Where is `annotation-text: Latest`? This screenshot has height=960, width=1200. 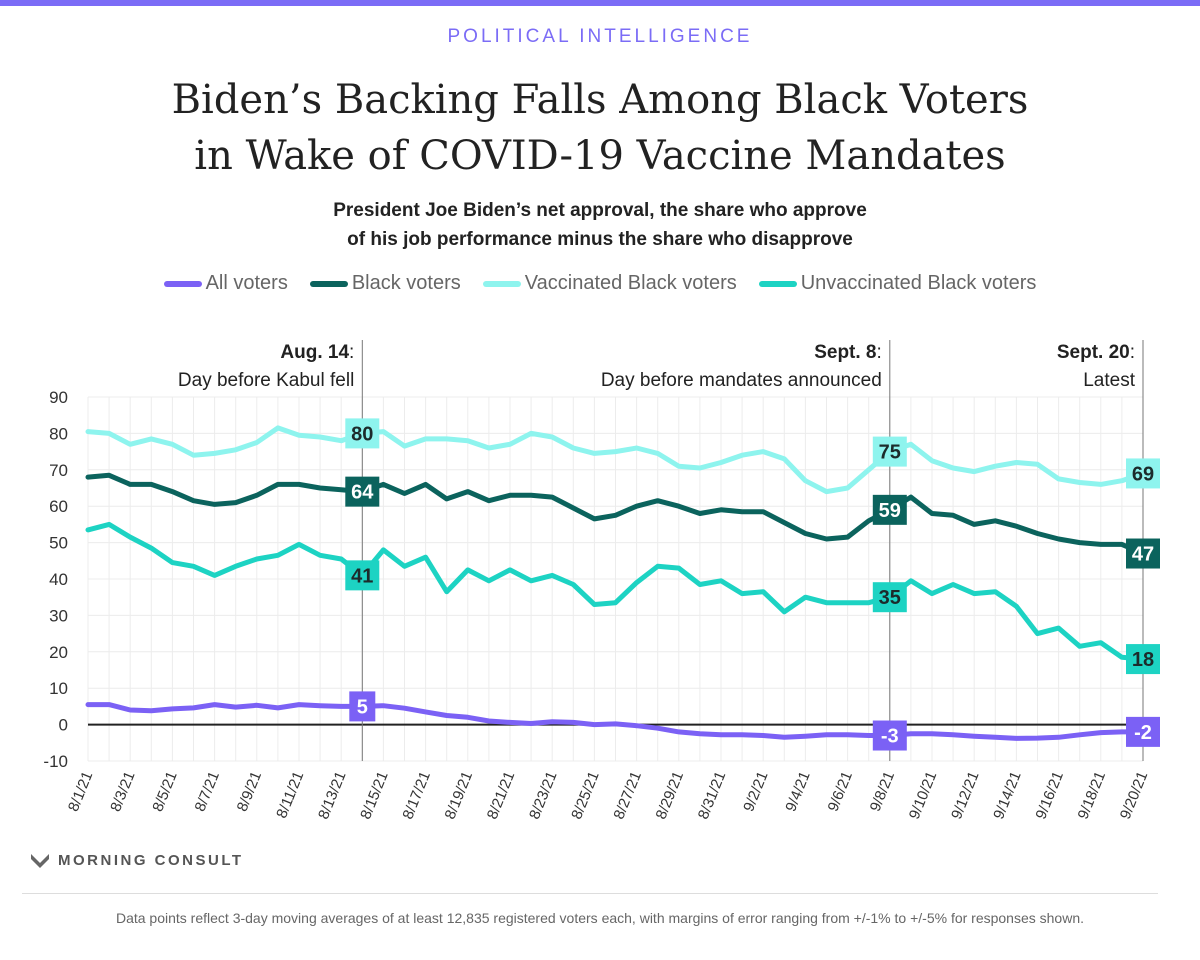
annotation-text: Latest is located at coordinates (1109, 380).